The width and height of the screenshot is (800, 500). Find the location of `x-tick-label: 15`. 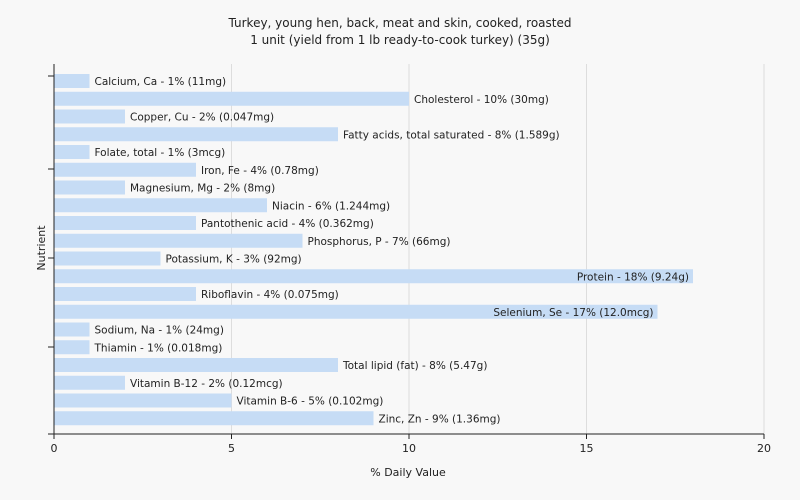

x-tick-label: 15 is located at coordinates (587, 448).